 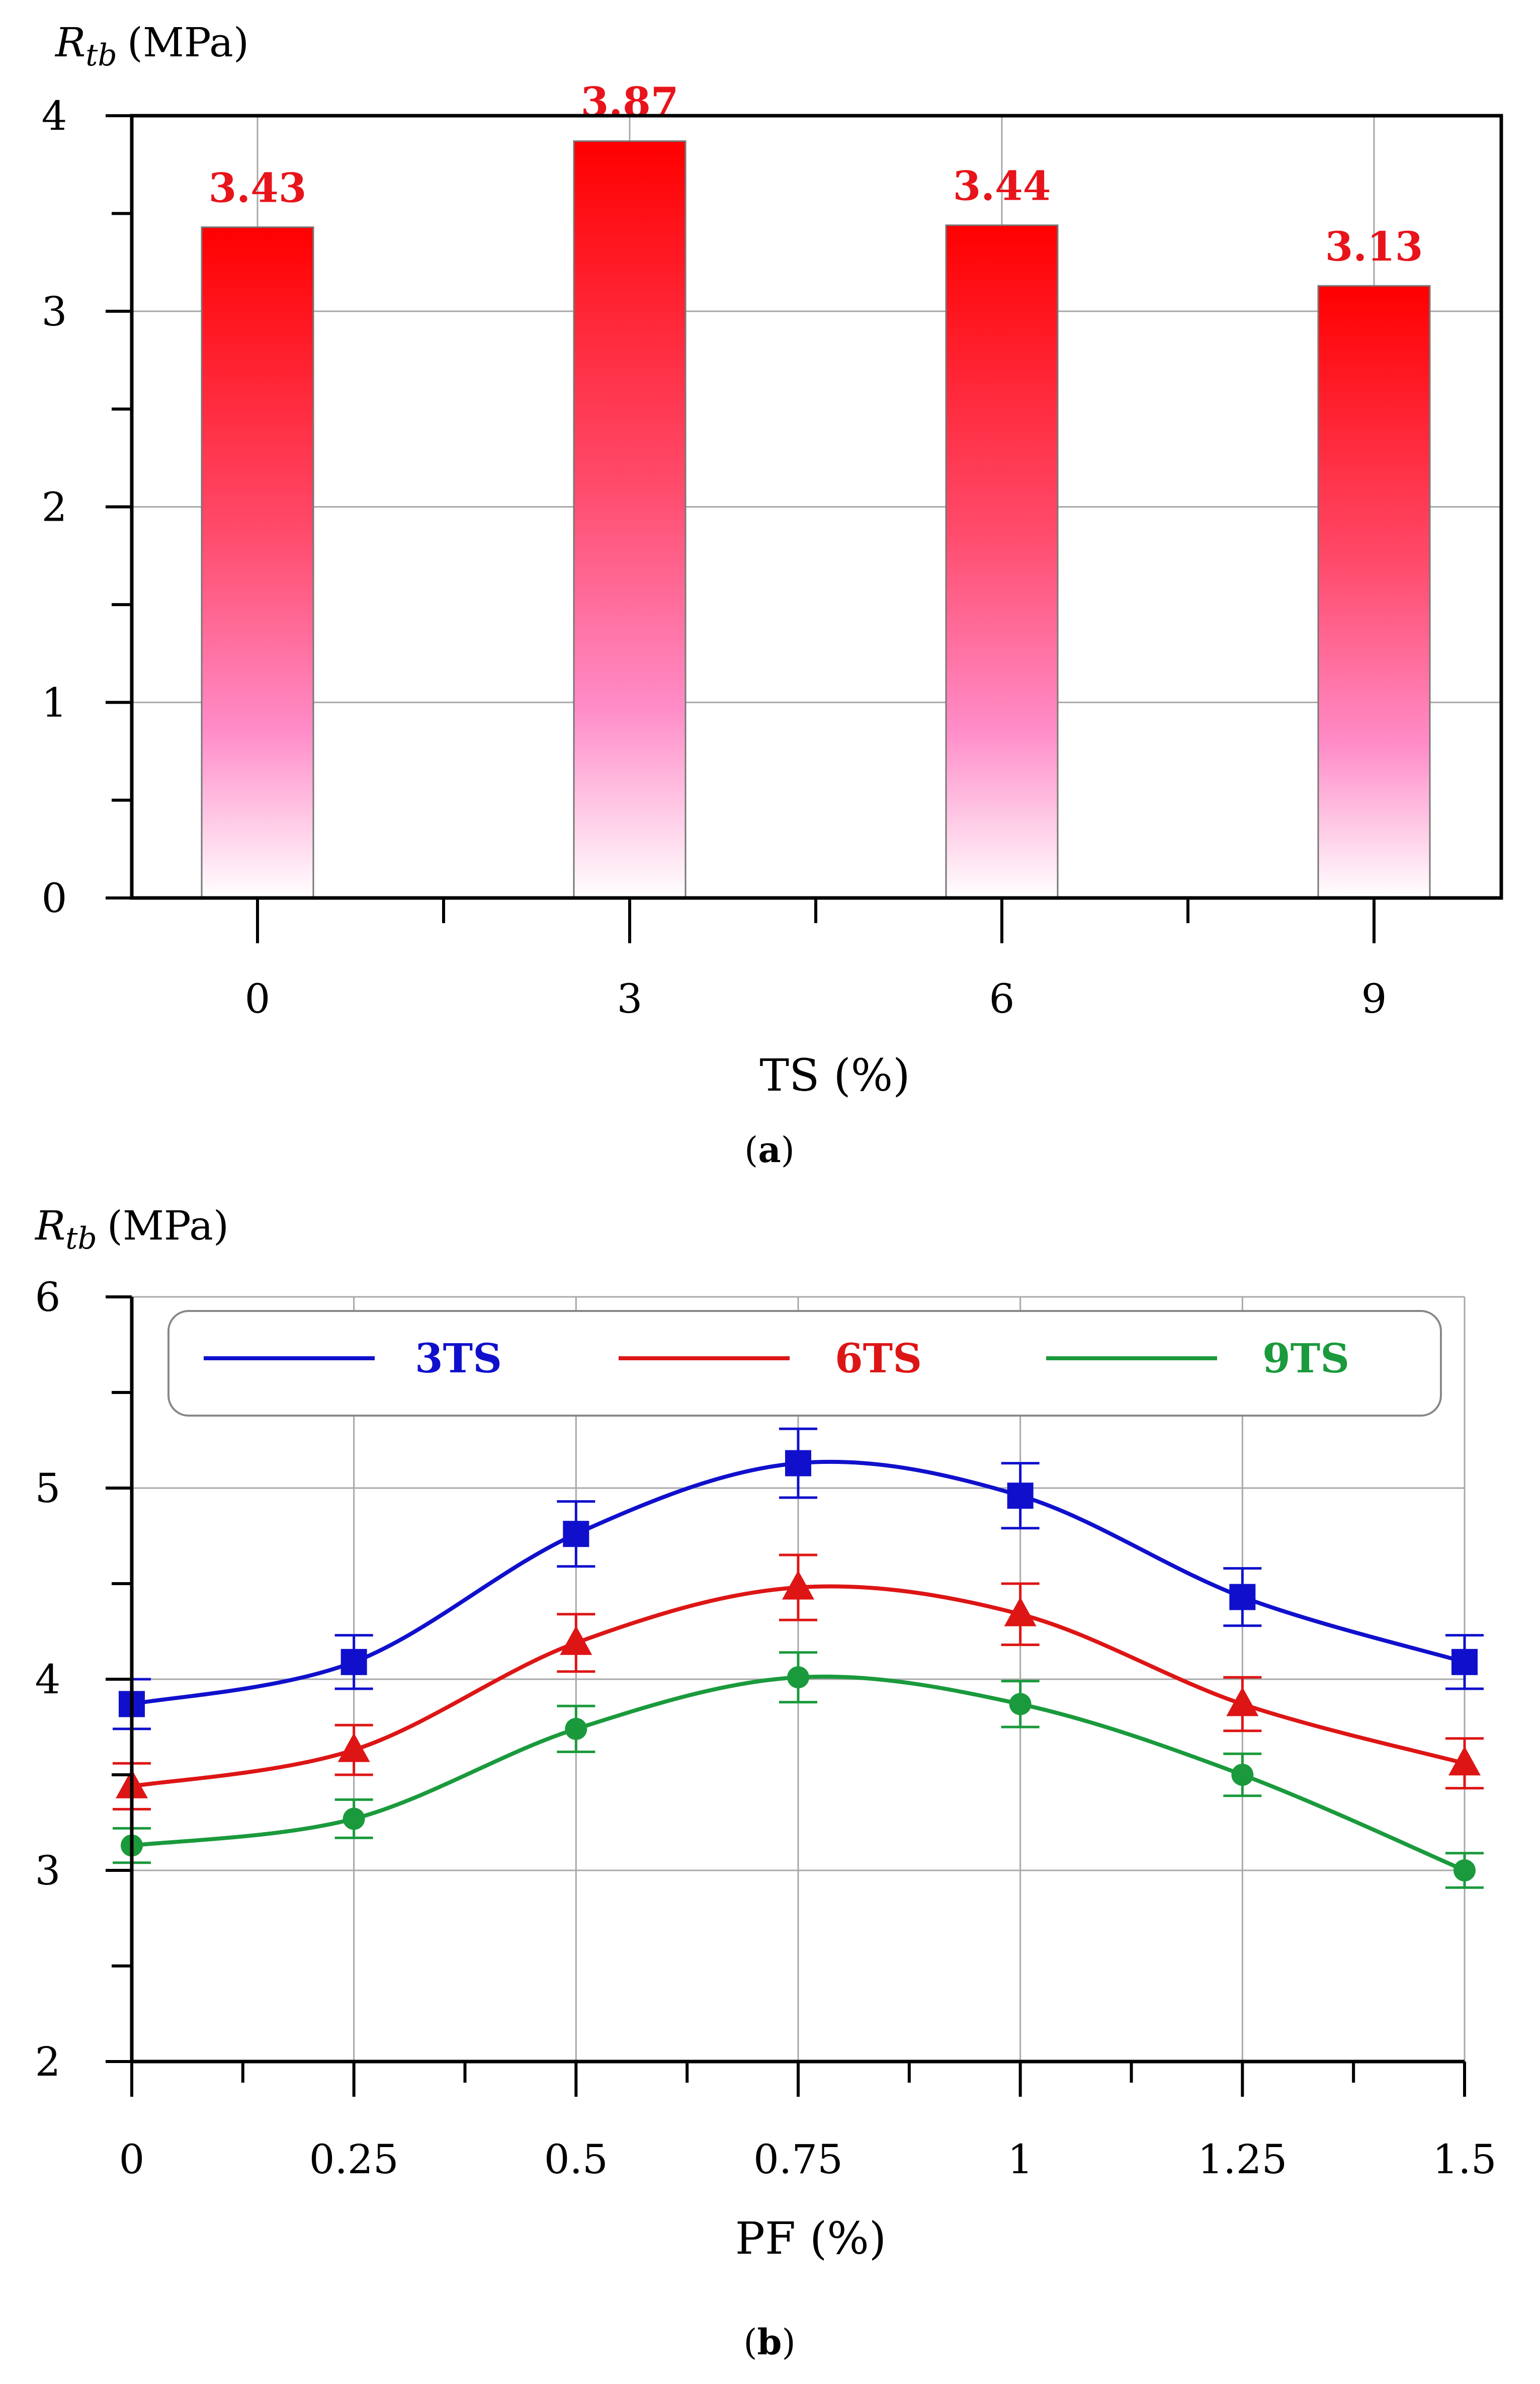 I want to click on series-6TS, so click(x=799, y=1682).